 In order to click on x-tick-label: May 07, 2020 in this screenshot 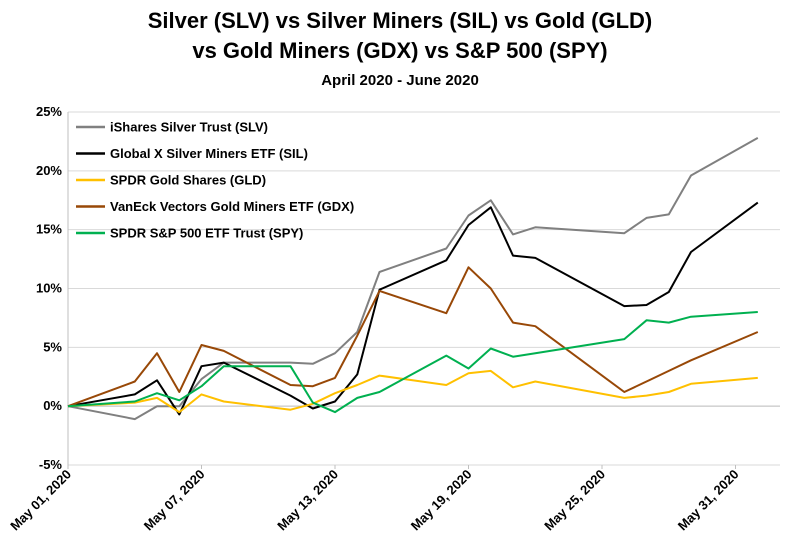, I will do `click(174, 500)`.